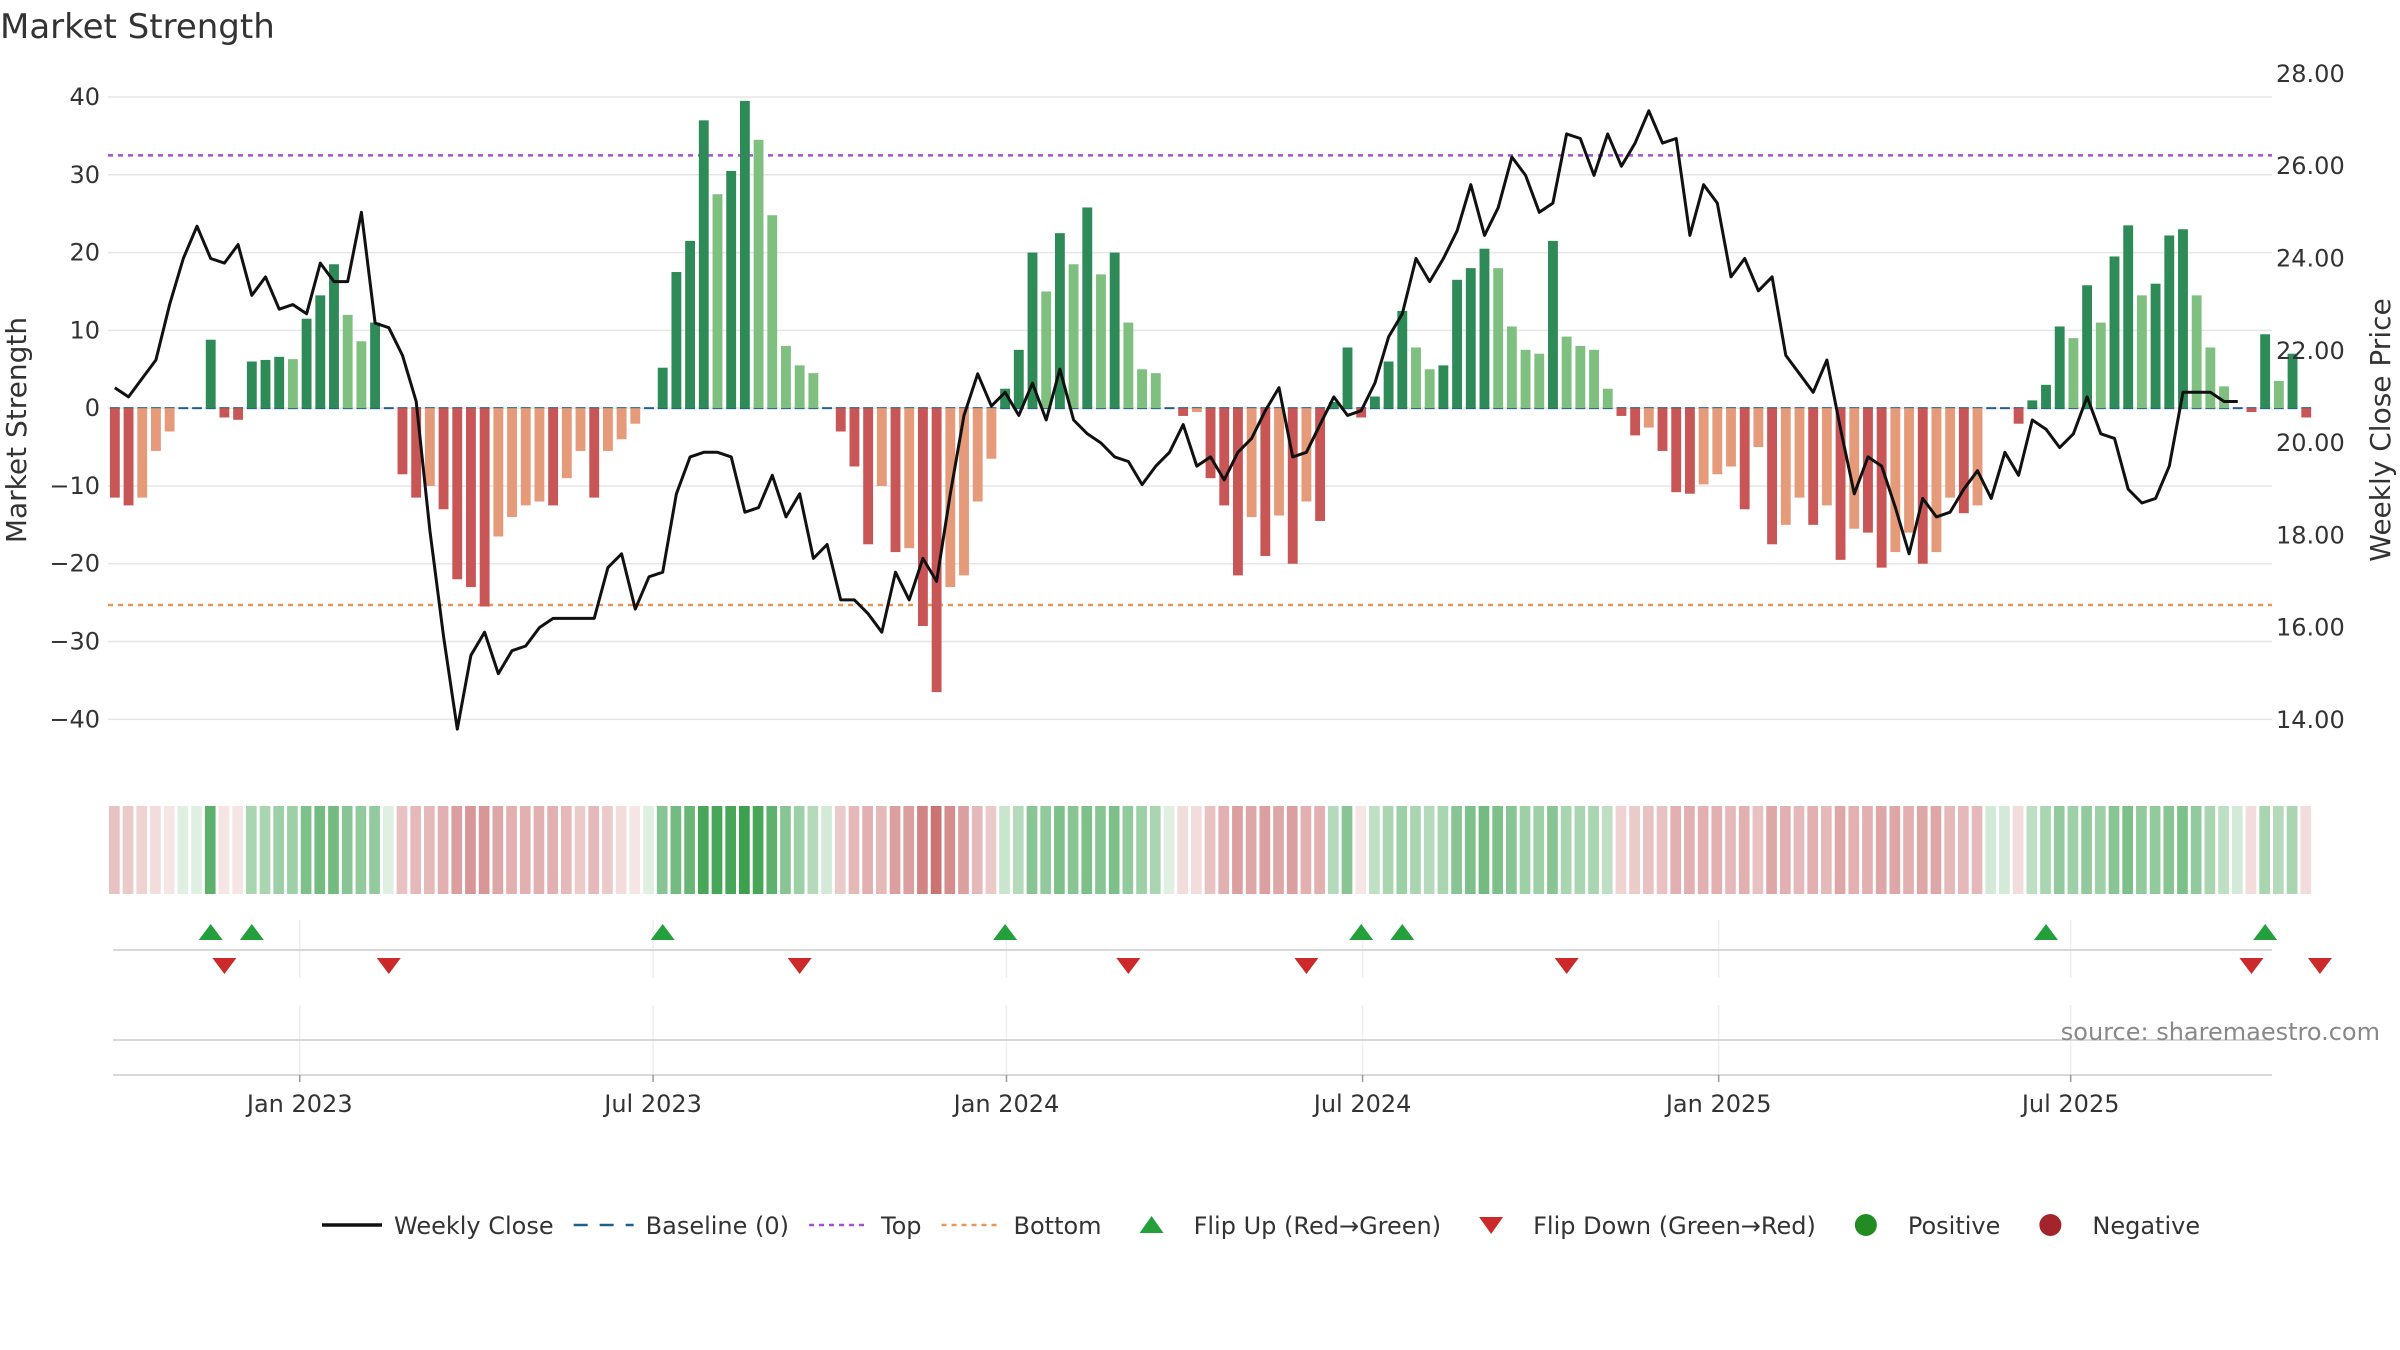 The image size is (2400, 1350). What do you see at coordinates (1491, 1225) in the screenshot?
I see `legend-swatch` at bounding box center [1491, 1225].